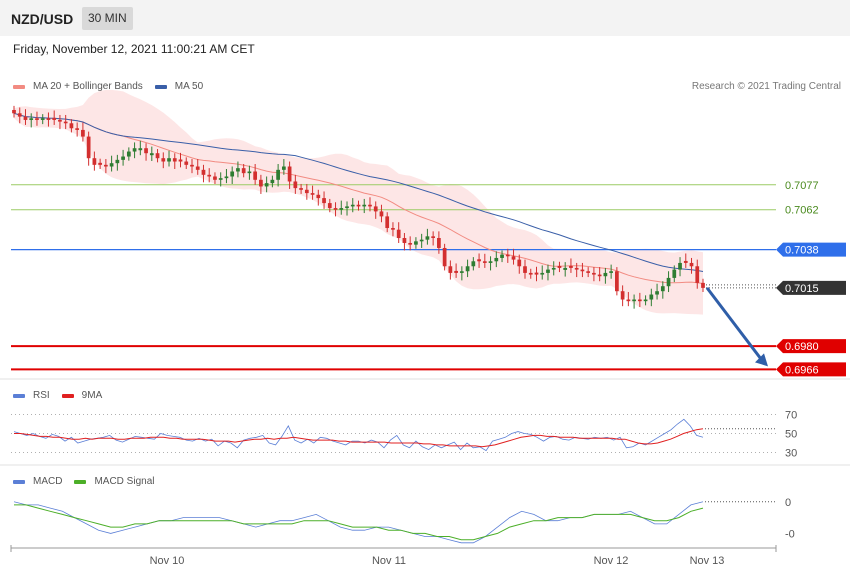  I want to click on interval-badge: 30 MIN, so click(107, 18).